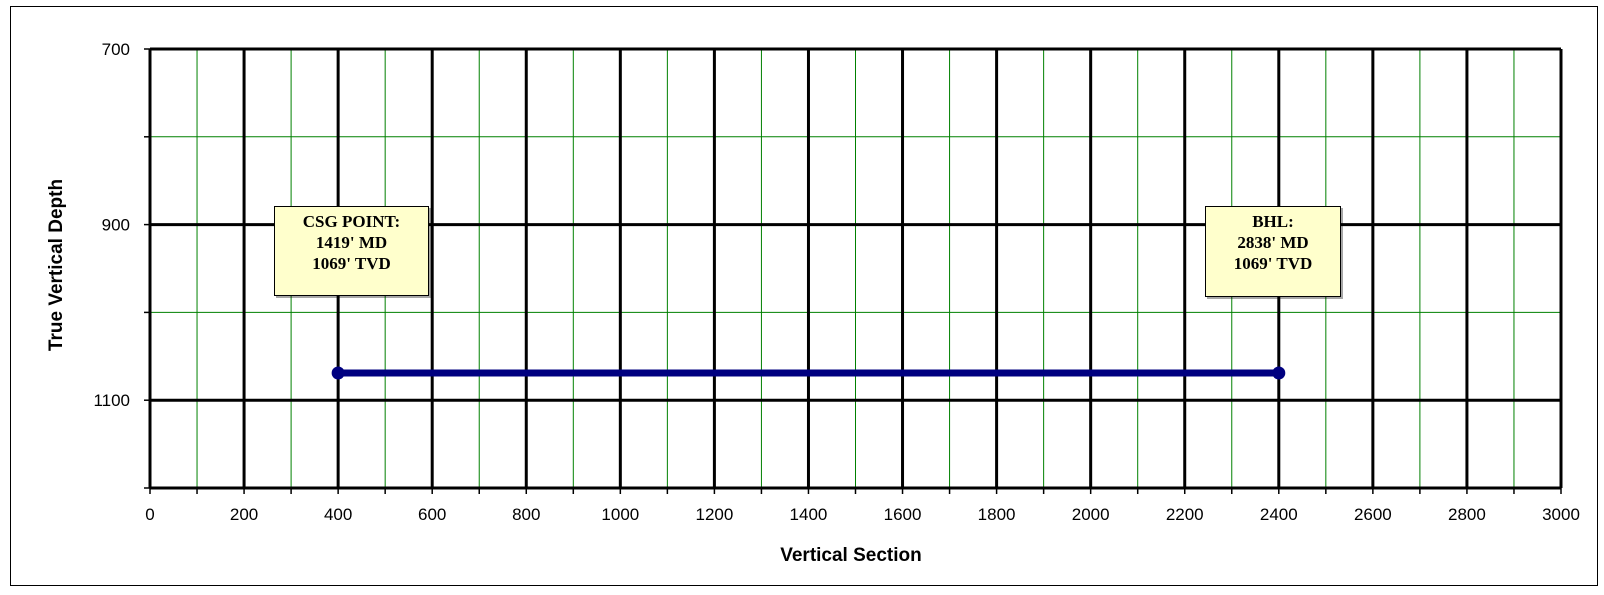 This screenshot has height=595, width=1604. Describe the element at coordinates (56, 265) in the screenshot. I see `y-axis-title: True Vertical Depth` at that location.